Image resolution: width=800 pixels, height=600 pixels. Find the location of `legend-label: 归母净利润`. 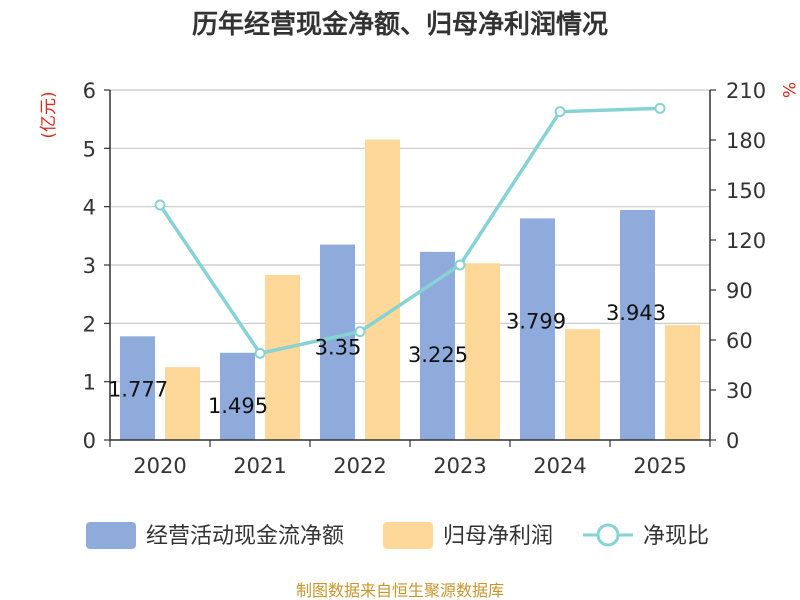

legend-label: 归母净利润 is located at coordinates (498, 536).